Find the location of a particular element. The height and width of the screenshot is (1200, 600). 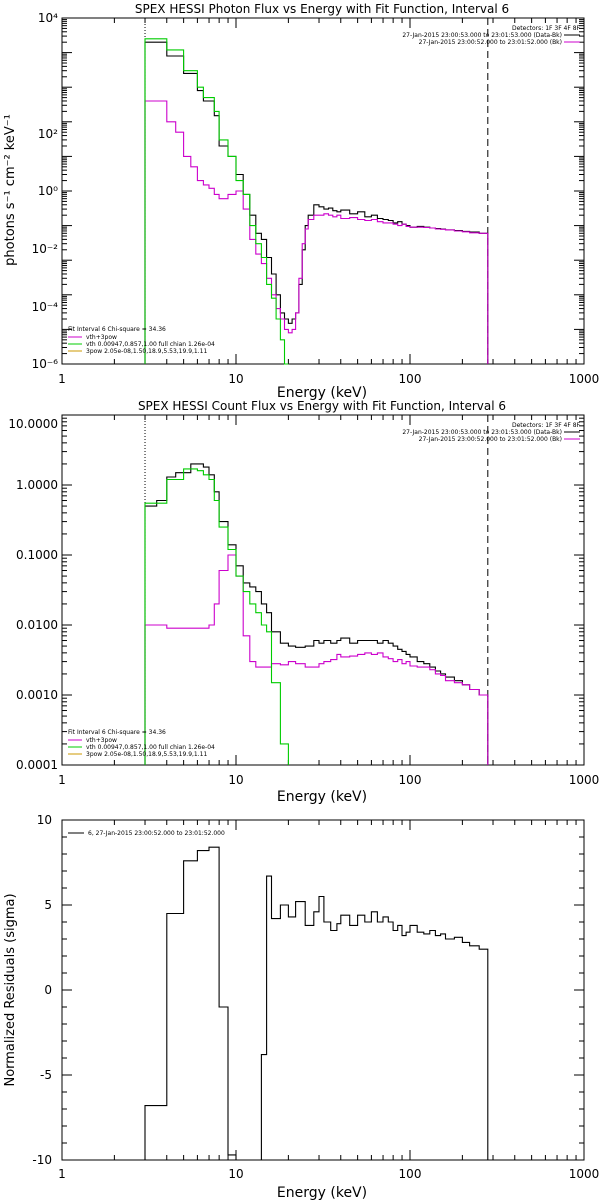

panel1-fit-header: Fit Interval 6 Chi-square = 34.36 is located at coordinates (117, 329).